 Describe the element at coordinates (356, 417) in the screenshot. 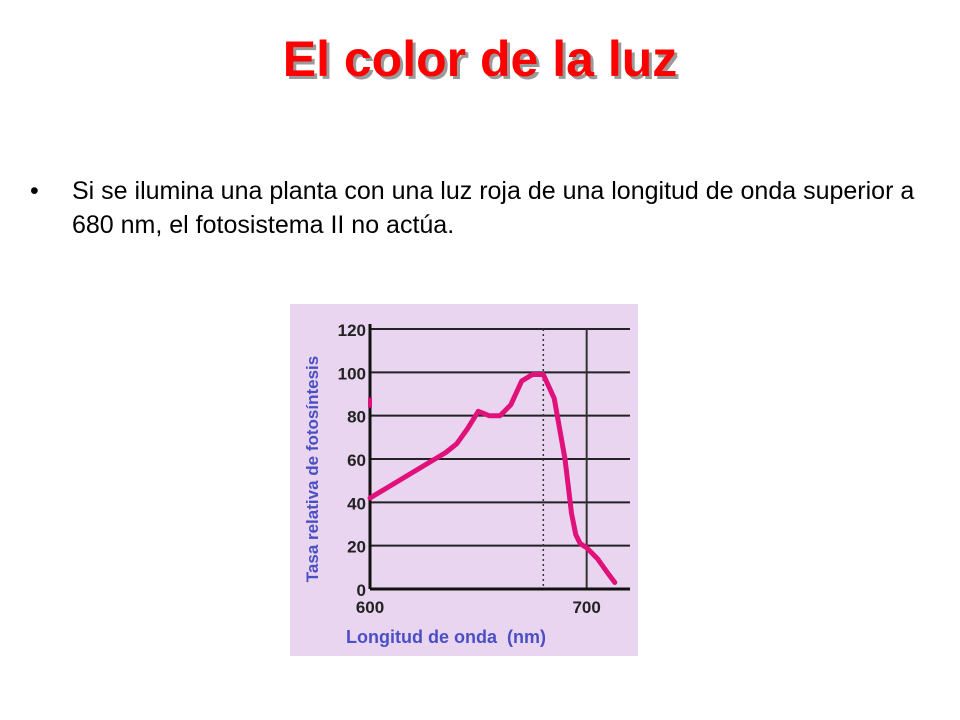

I see `y-tick-label: 80` at that location.